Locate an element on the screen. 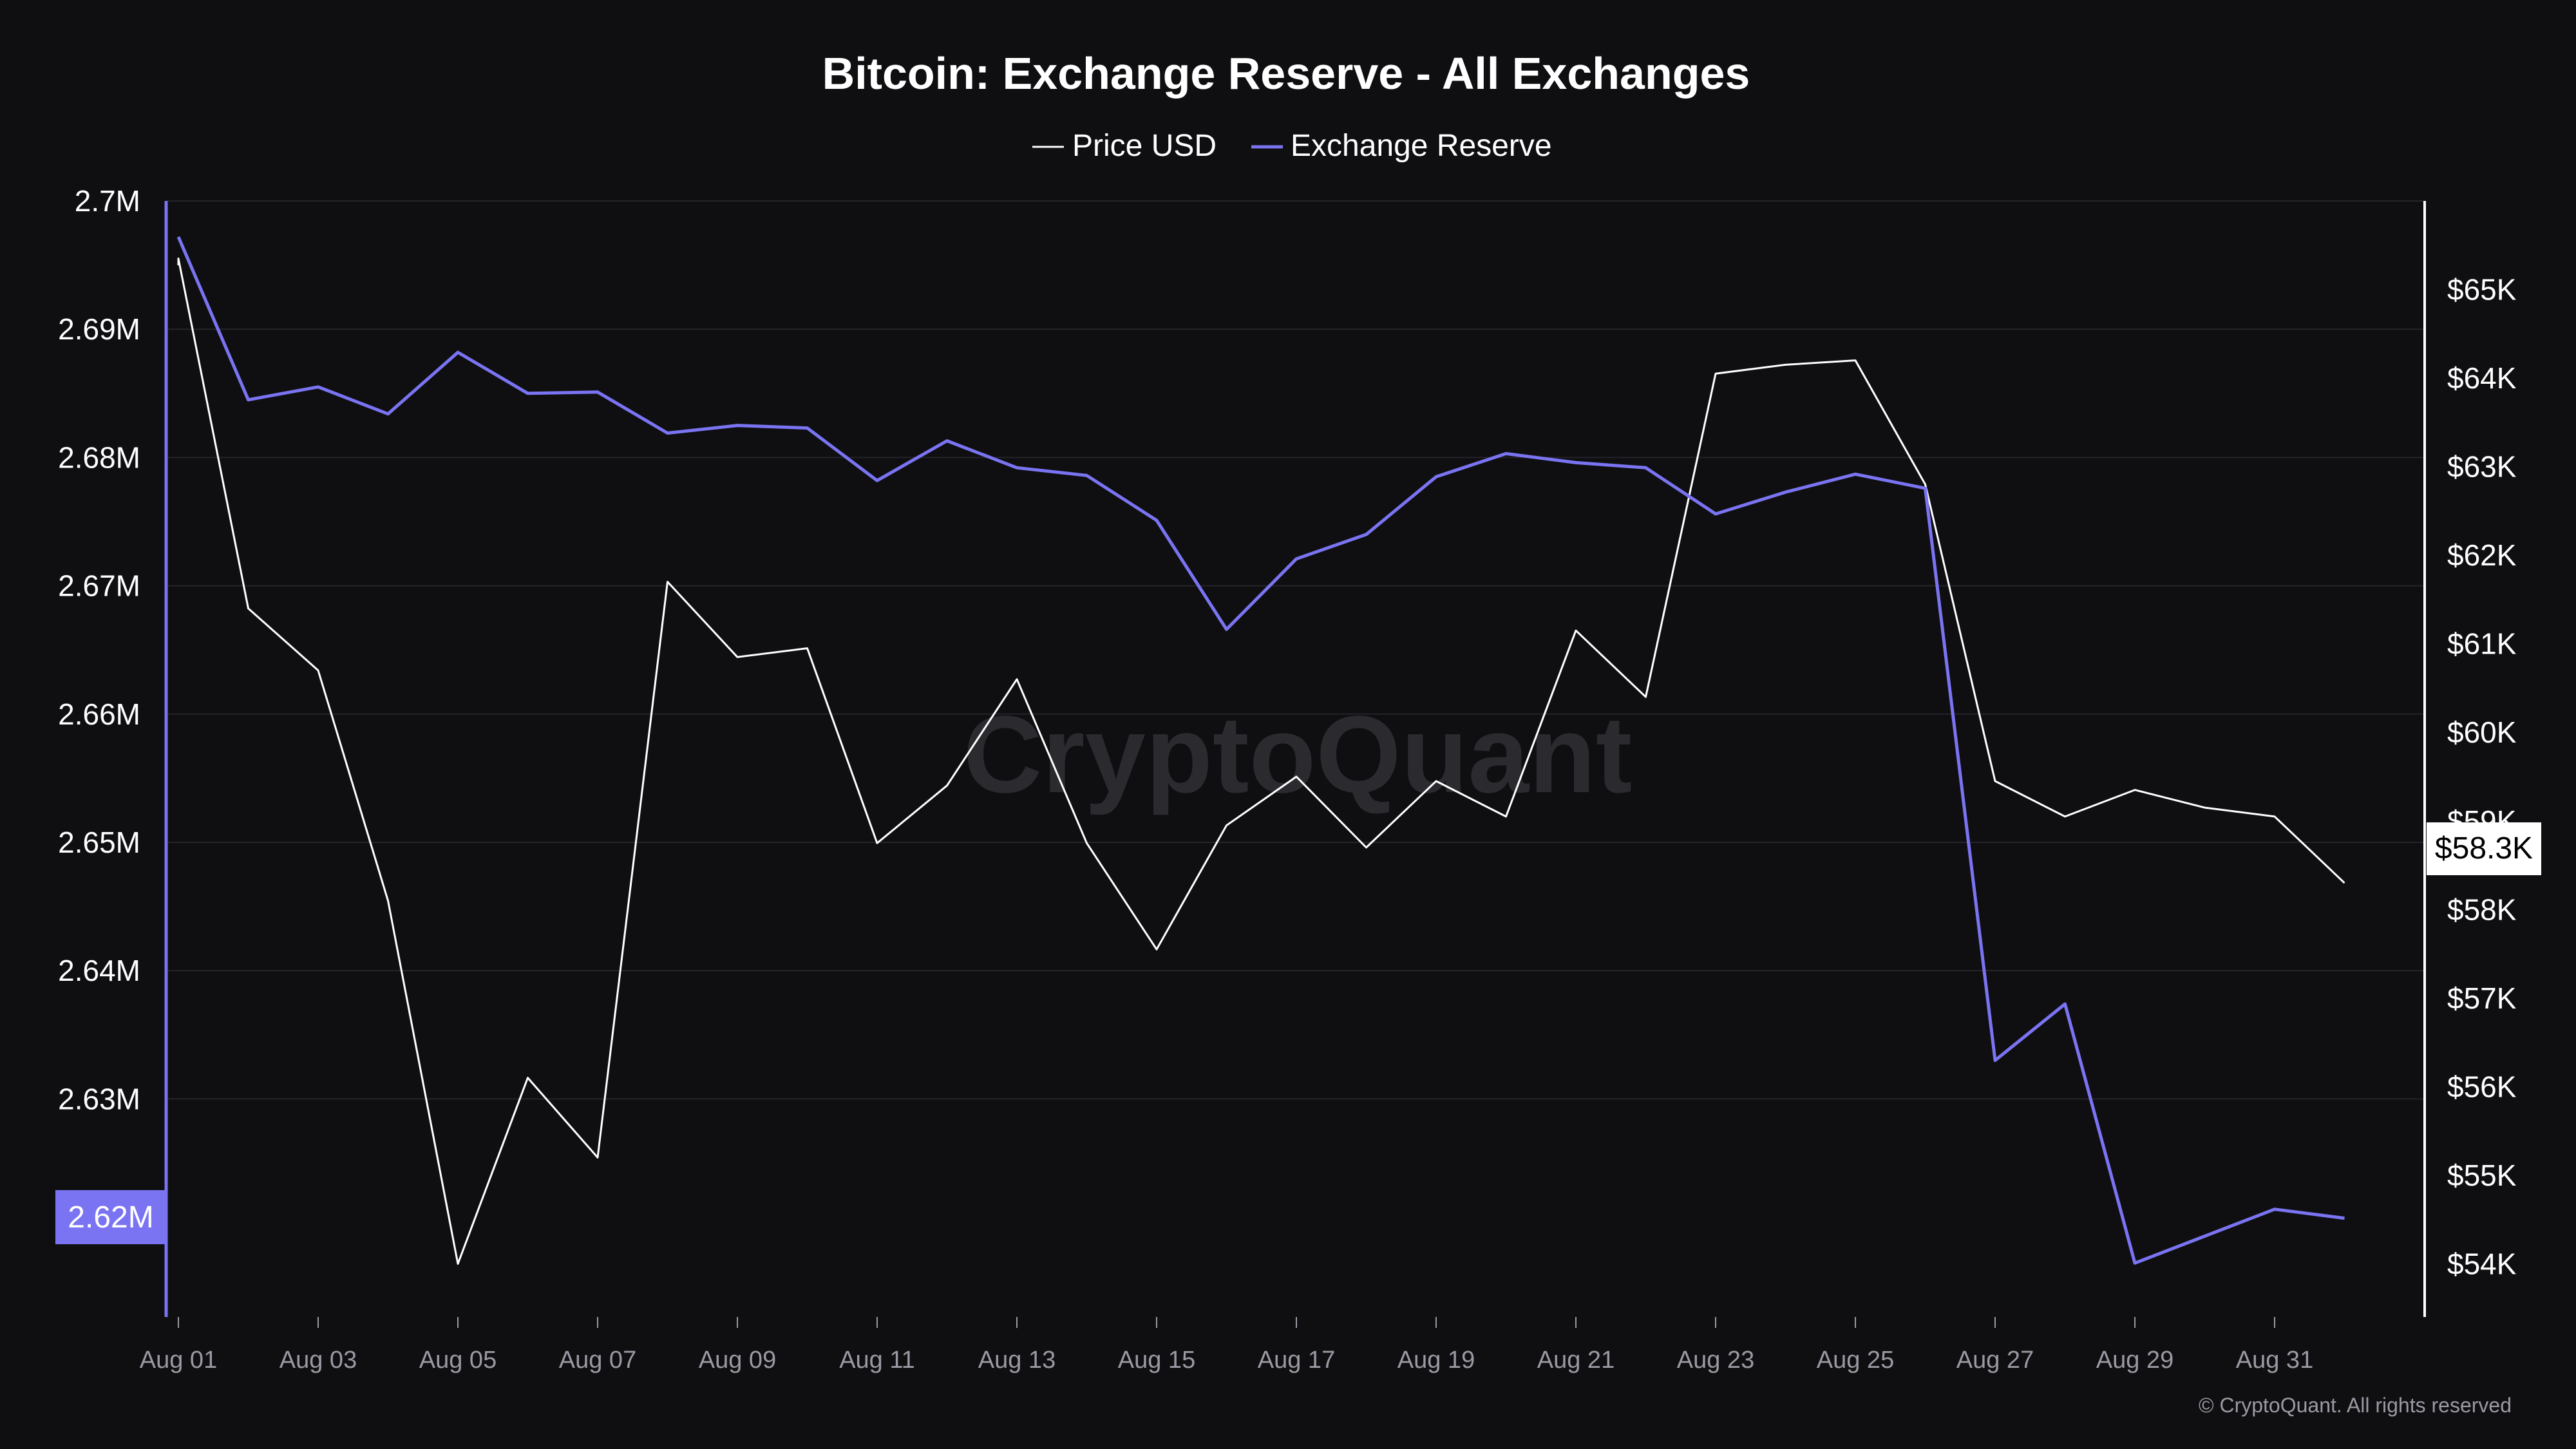 The image size is (2576, 1449). right-tick-label: $63K is located at coordinates (2482, 467).